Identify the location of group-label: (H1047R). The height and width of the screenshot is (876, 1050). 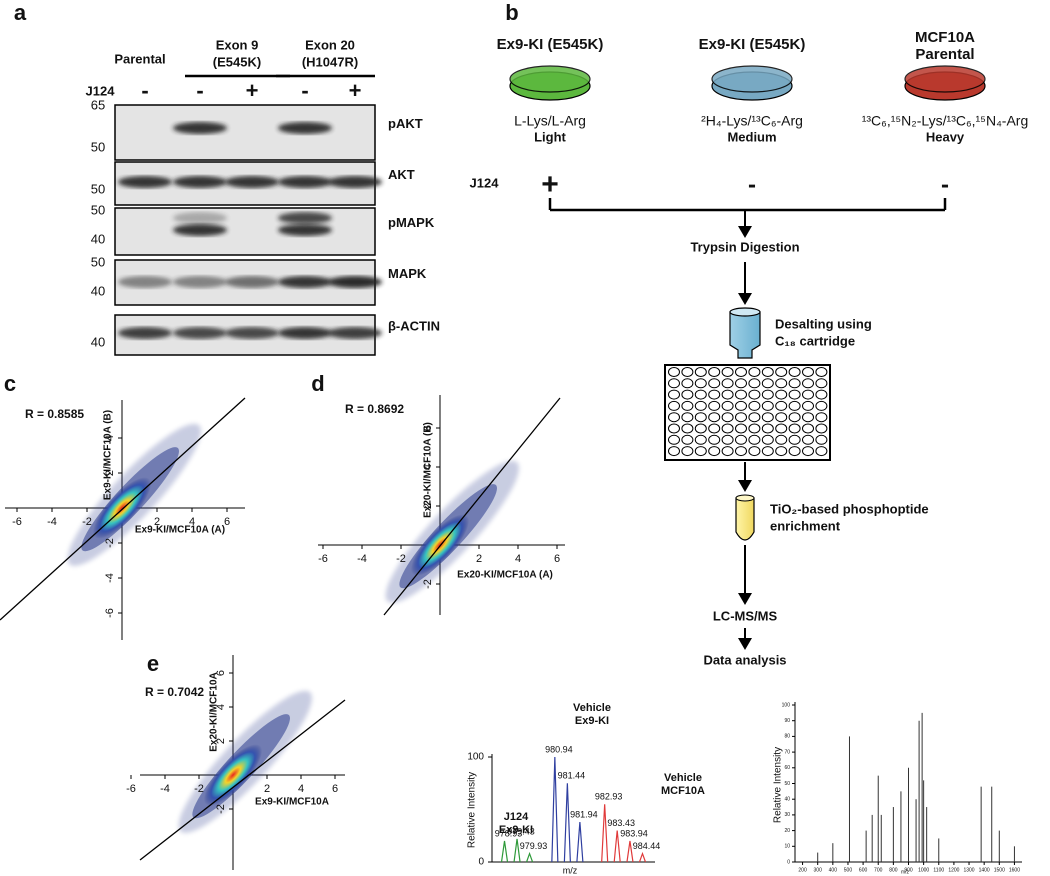
(330, 61).